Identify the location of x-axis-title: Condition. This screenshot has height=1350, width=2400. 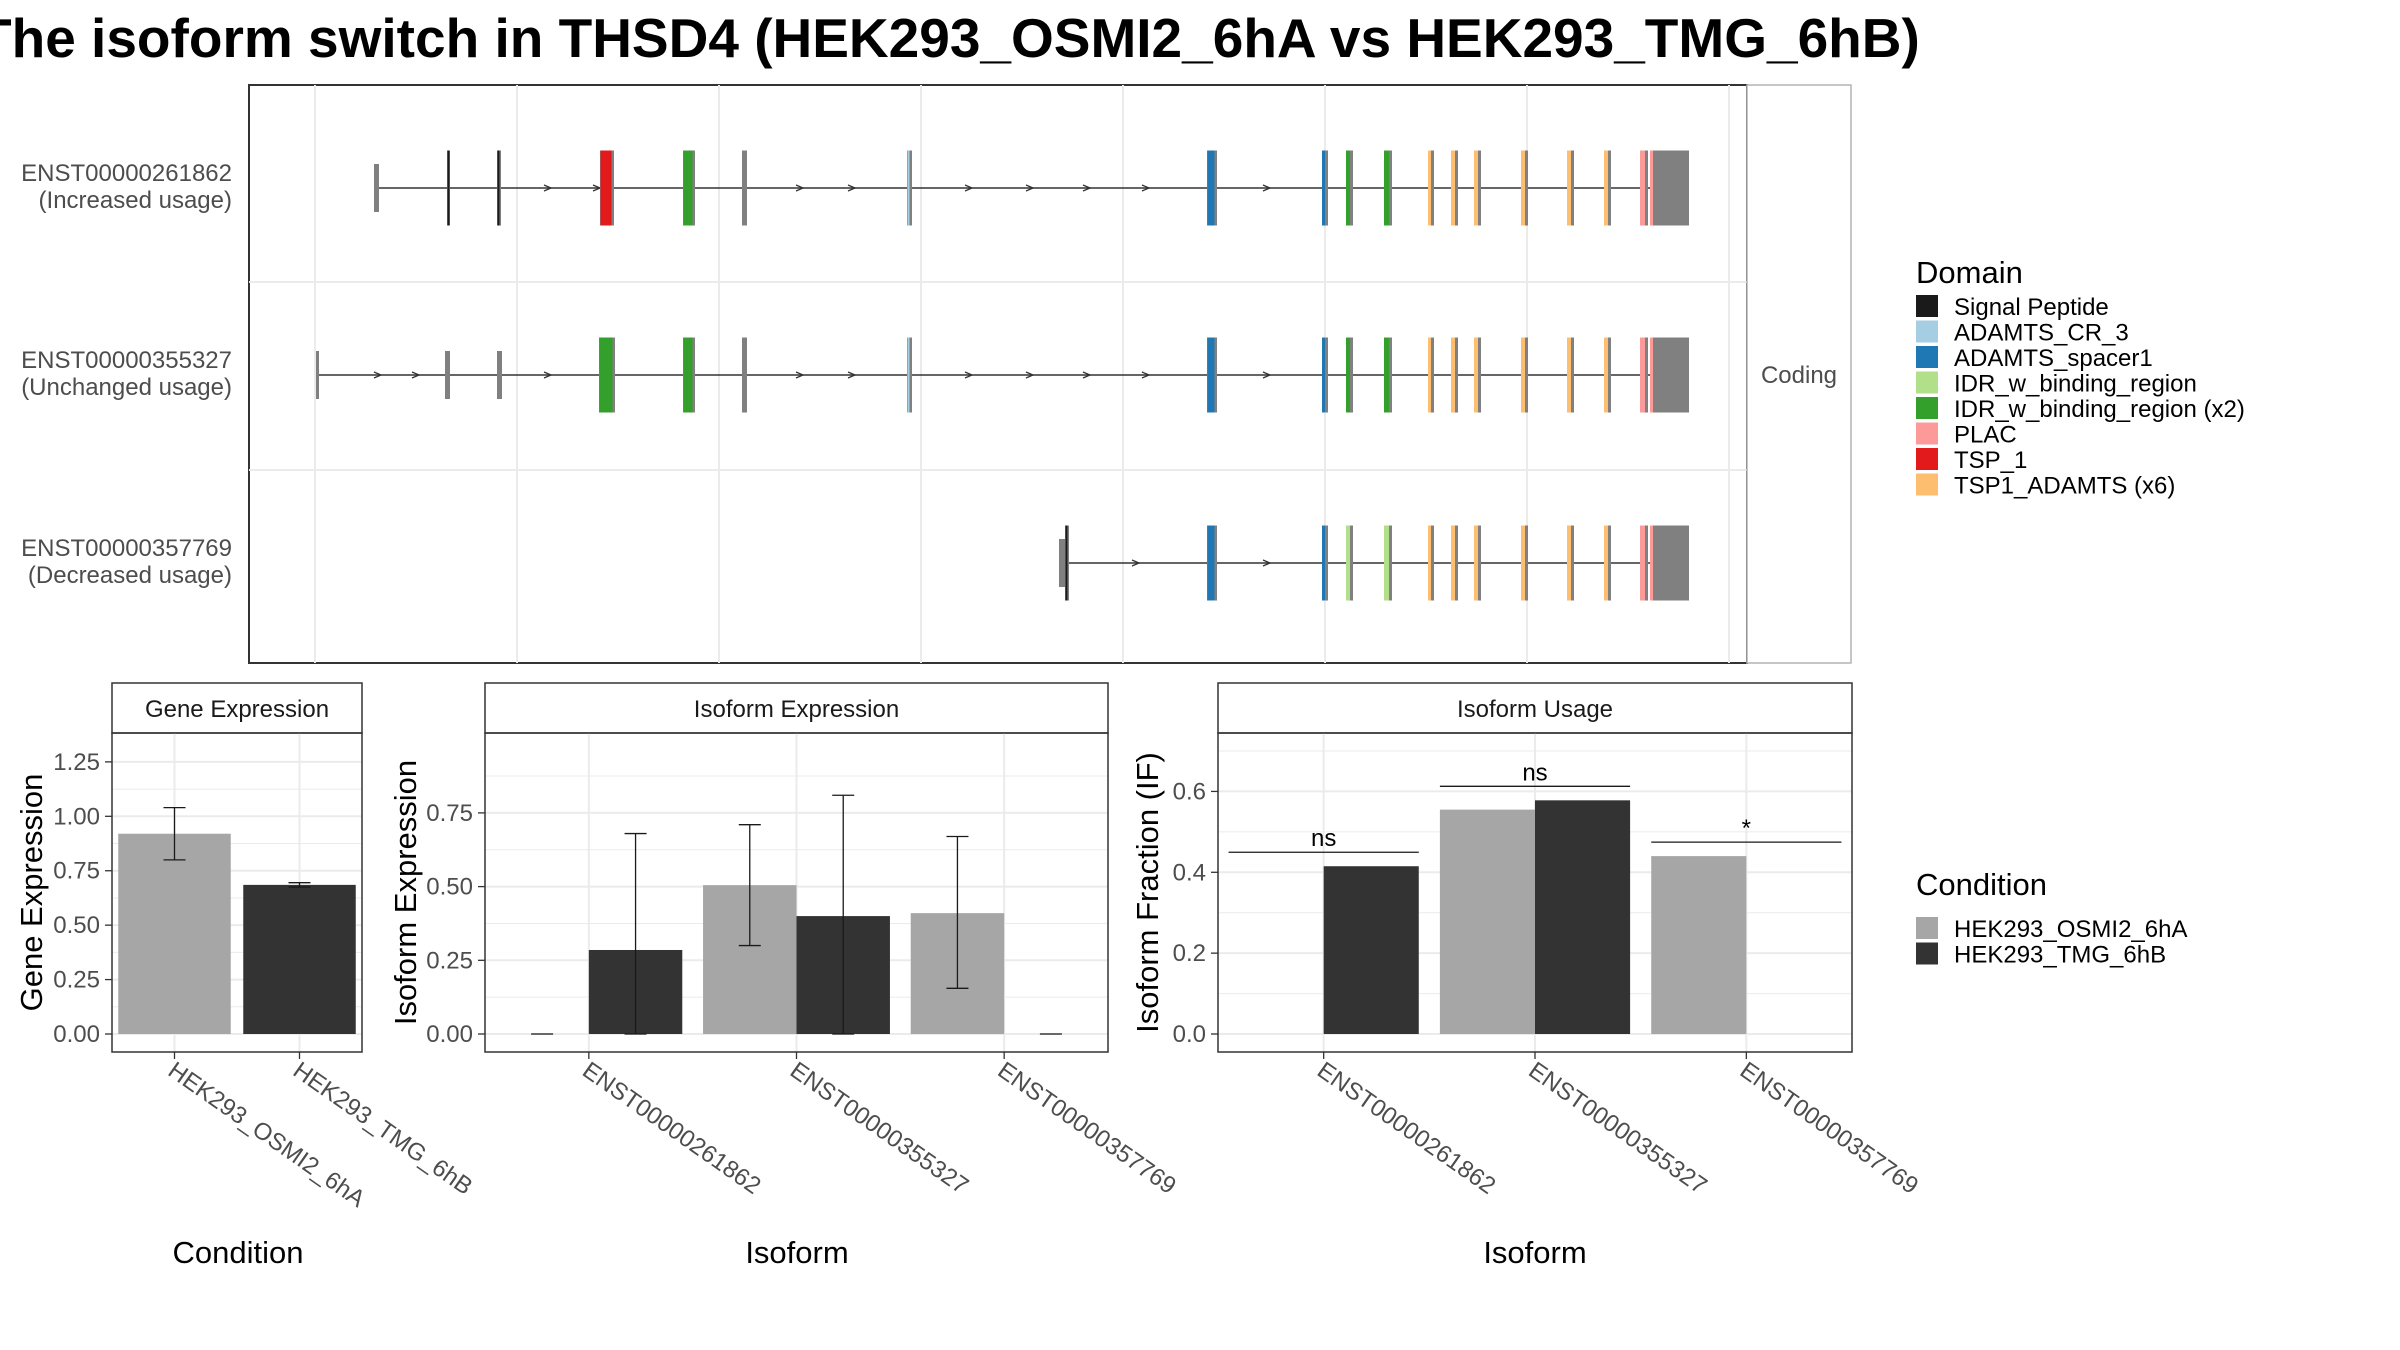
(238, 1252).